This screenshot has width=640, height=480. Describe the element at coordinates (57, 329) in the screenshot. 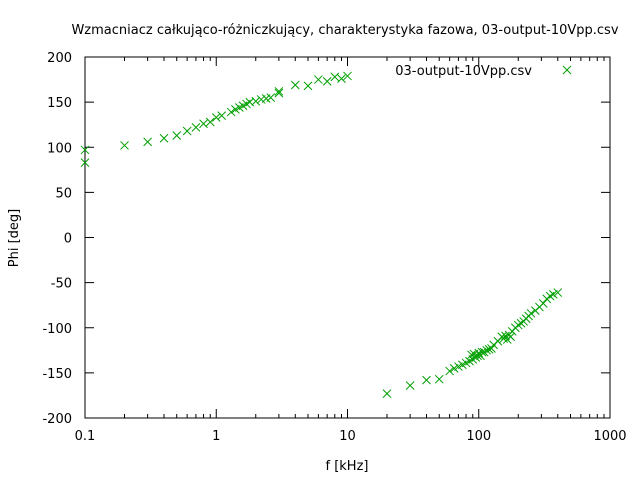

I see `y-tick-label: -100` at that location.